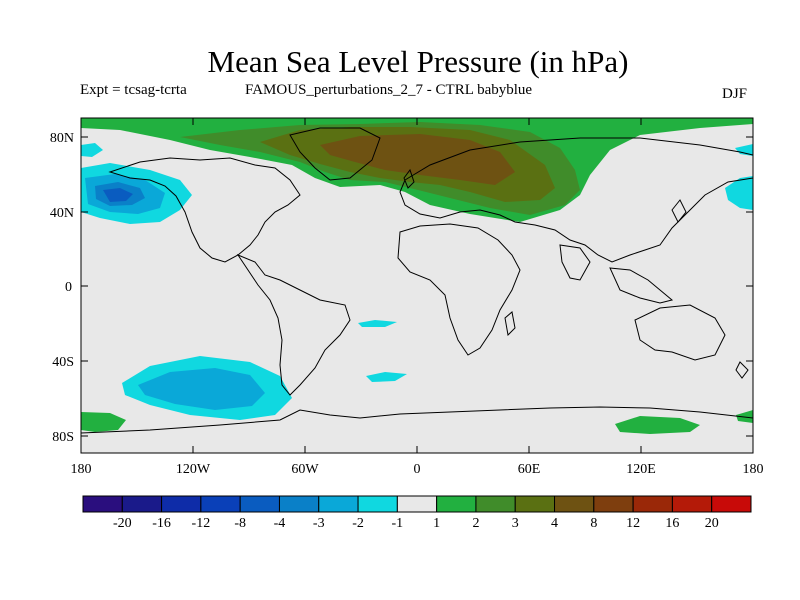 The height and width of the screenshot is (600, 800). I want to click on colorbar-label: -3, so click(319, 523).